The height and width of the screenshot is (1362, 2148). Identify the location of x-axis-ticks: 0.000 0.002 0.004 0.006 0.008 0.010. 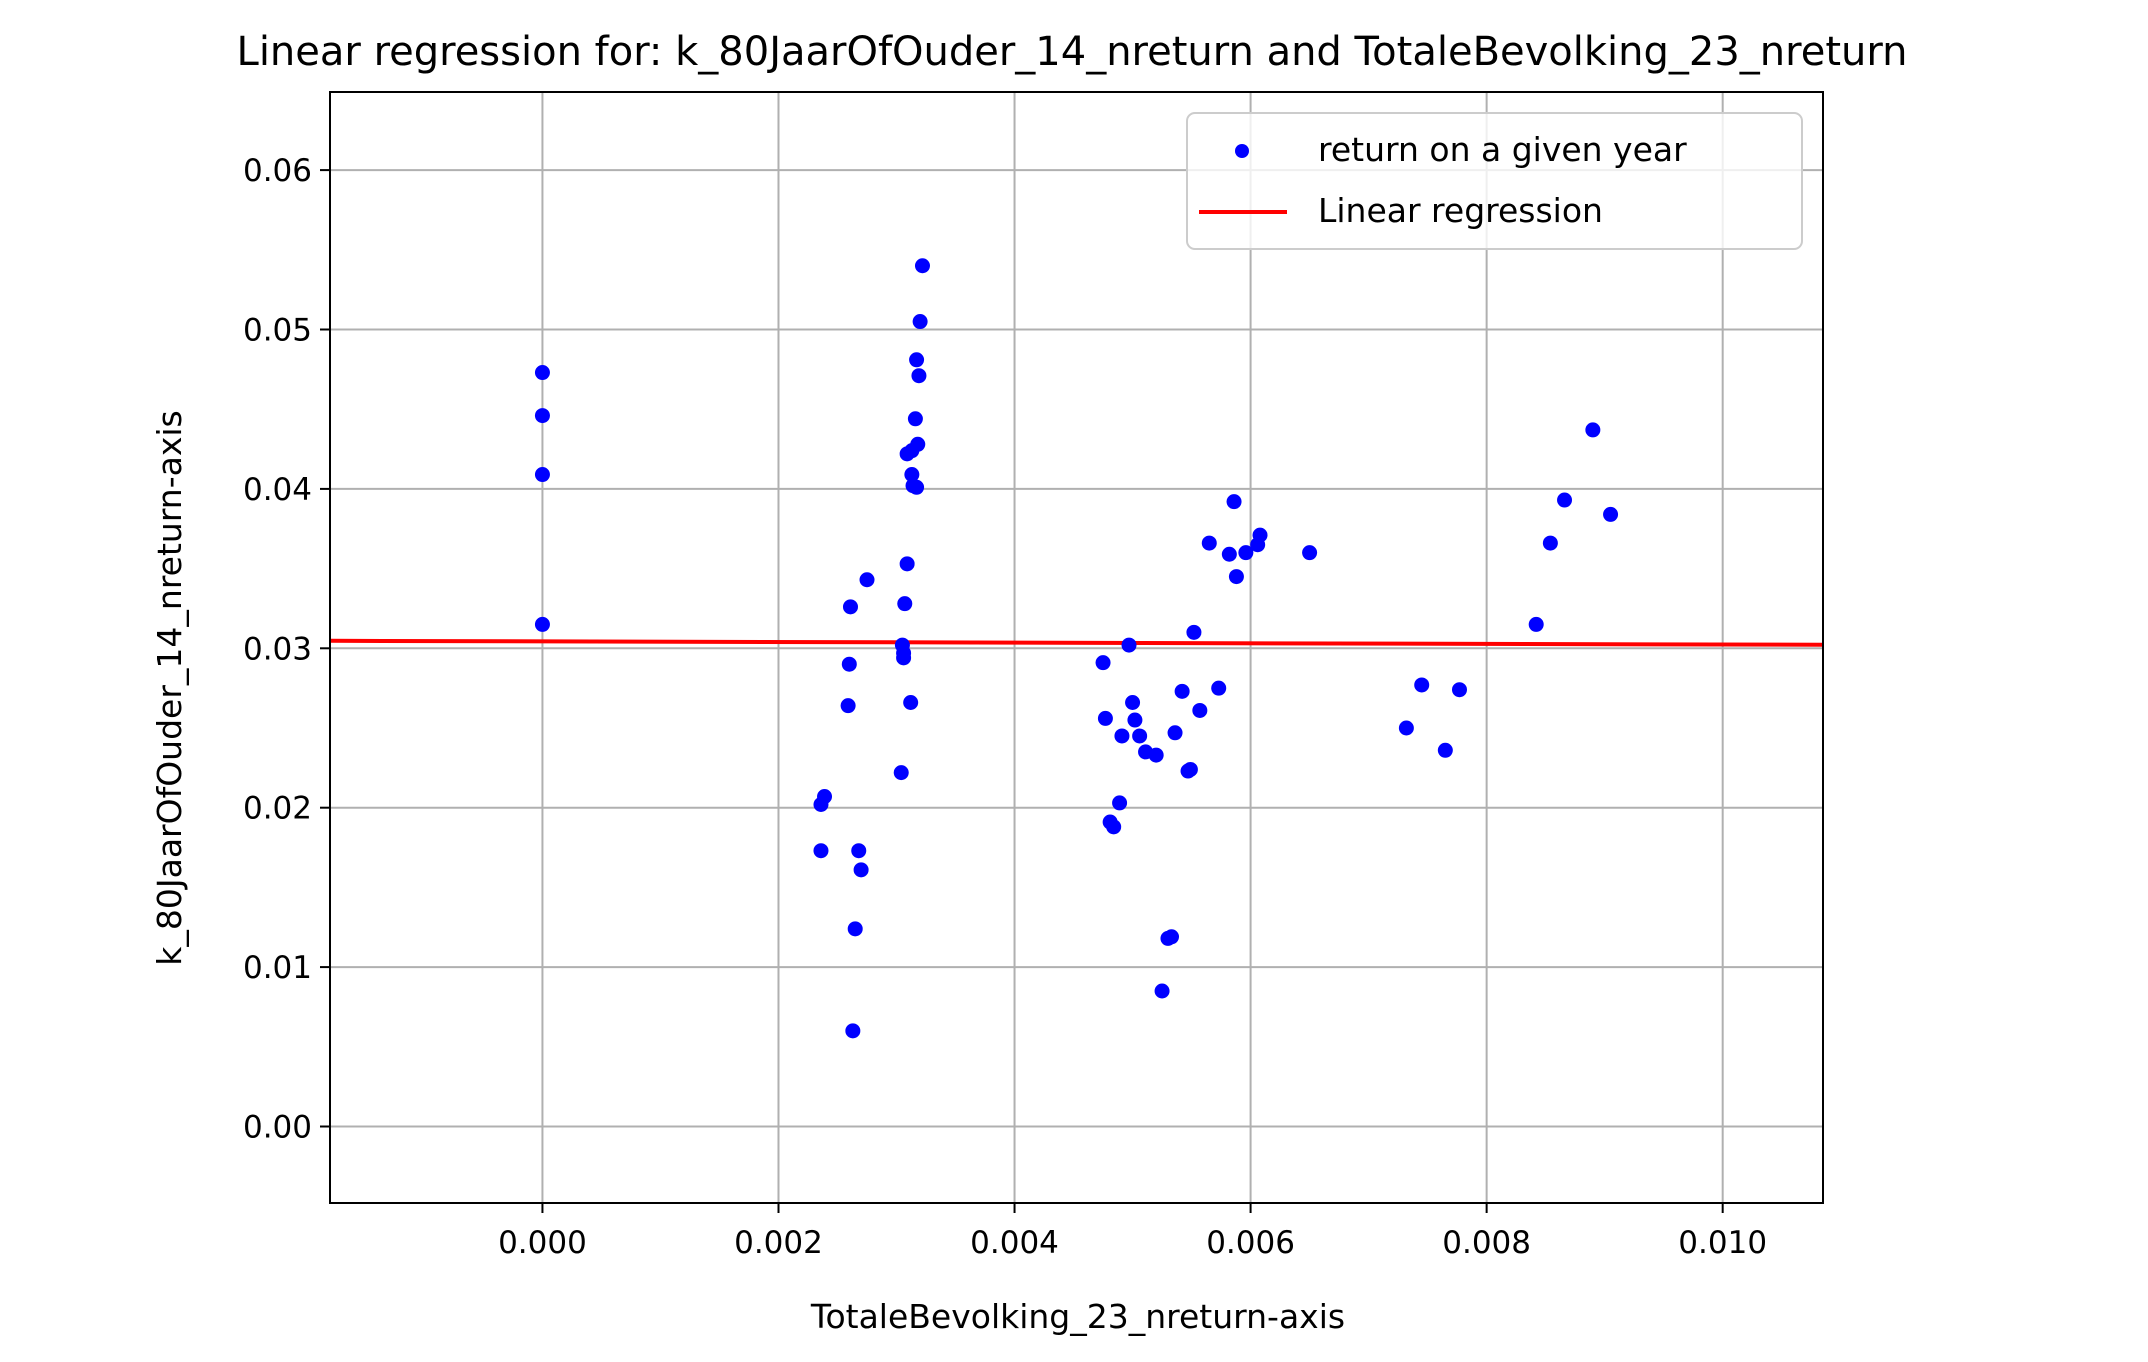
(1132, 1232).